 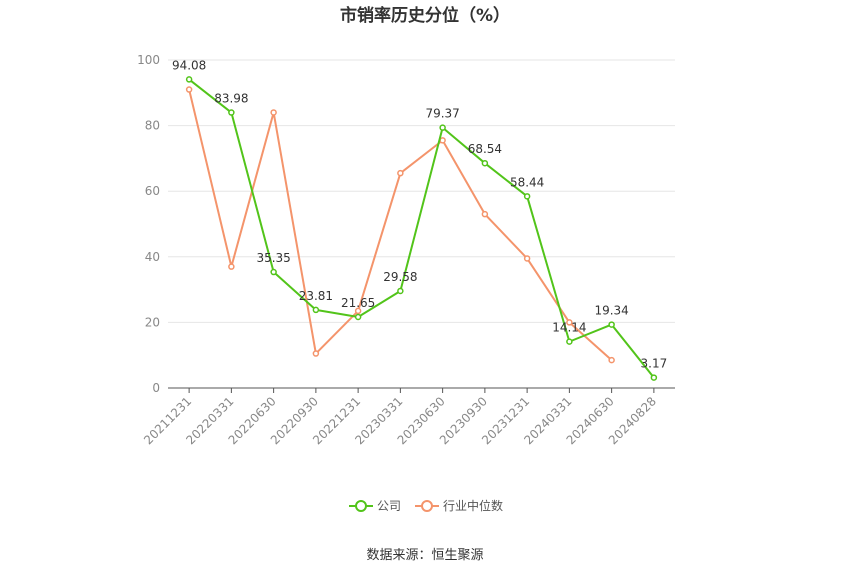 What do you see at coordinates (425, 15) in the screenshot?
I see `chart-title: 市销率历史分位（%）` at bounding box center [425, 15].